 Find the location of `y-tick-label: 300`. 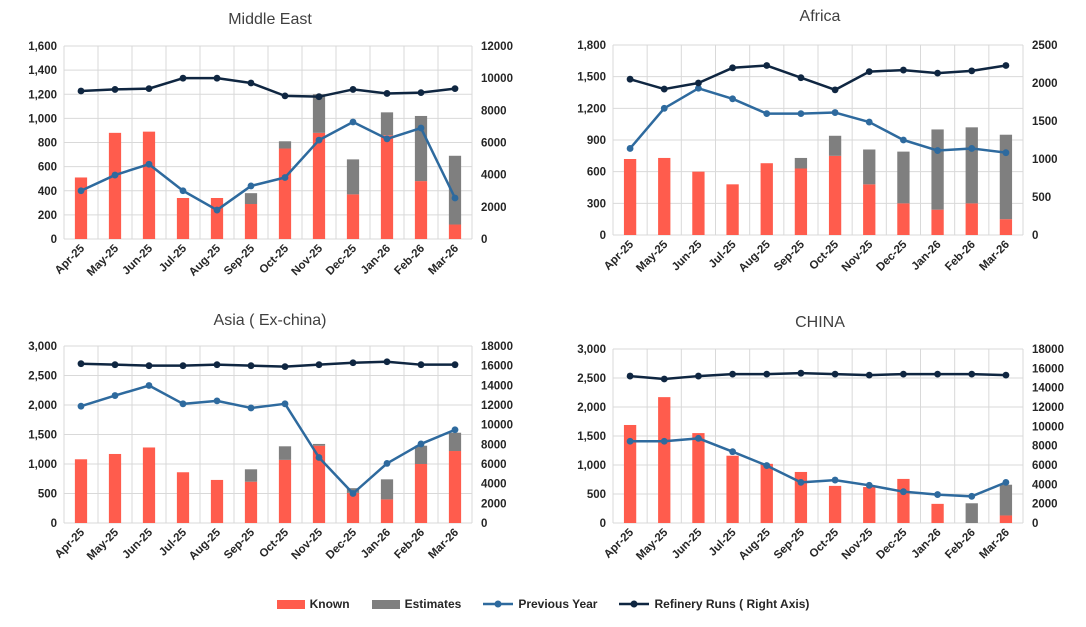

y-tick-label: 300 is located at coordinates (596, 204).